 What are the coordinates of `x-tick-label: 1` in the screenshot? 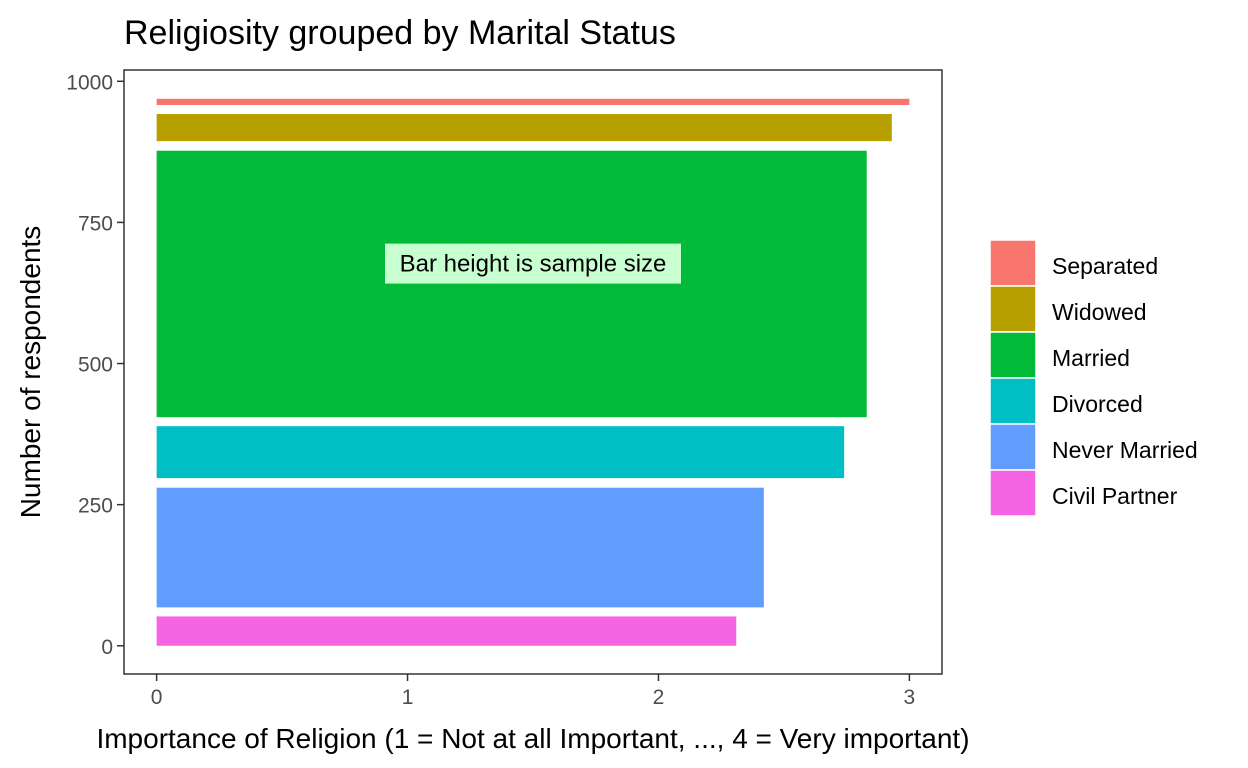 It's located at (408, 697).